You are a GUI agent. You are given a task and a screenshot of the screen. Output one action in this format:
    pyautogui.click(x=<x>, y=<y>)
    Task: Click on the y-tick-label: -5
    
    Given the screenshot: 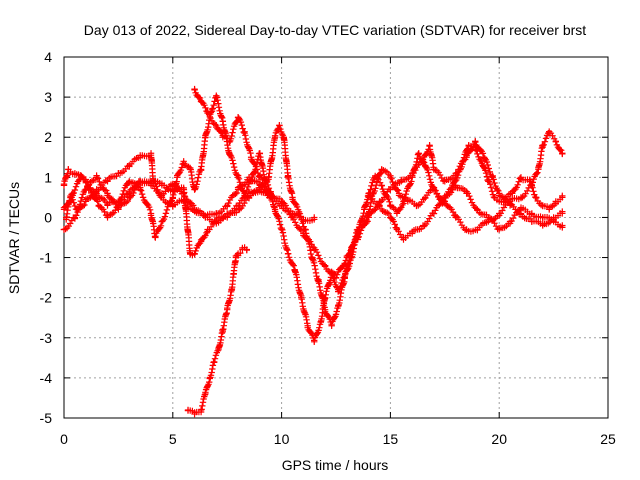 What is the action you would take?
    pyautogui.click(x=46, y=418)
    